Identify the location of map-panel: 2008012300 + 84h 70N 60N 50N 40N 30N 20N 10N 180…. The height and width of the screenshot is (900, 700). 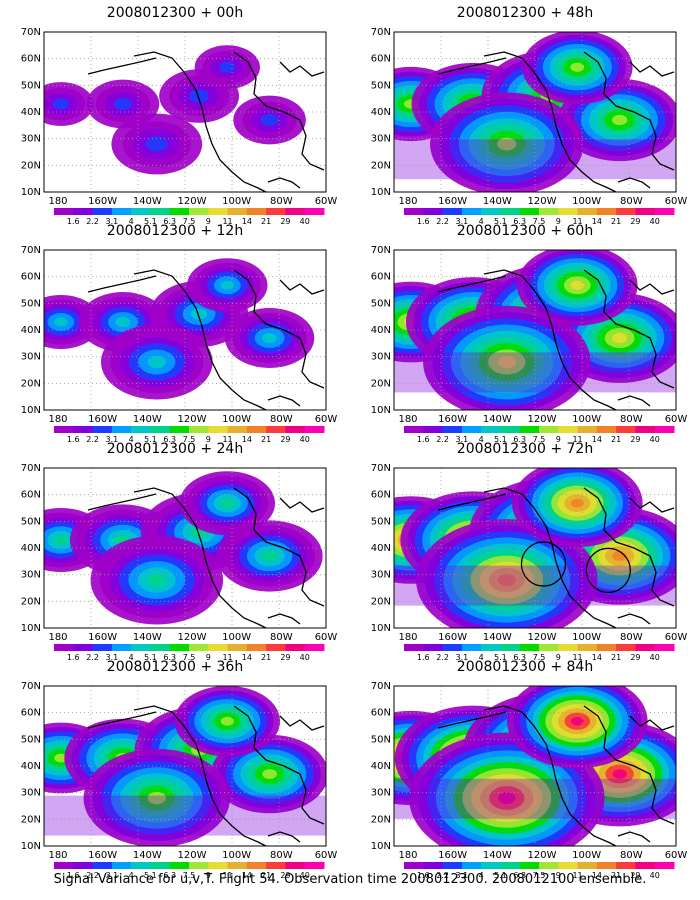
(525, 769).